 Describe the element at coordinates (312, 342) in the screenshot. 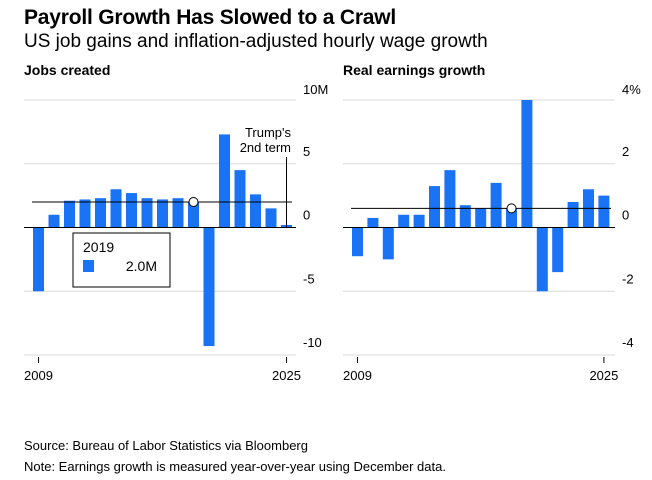

I see `jobs-y-tick-label: -10` at that location.